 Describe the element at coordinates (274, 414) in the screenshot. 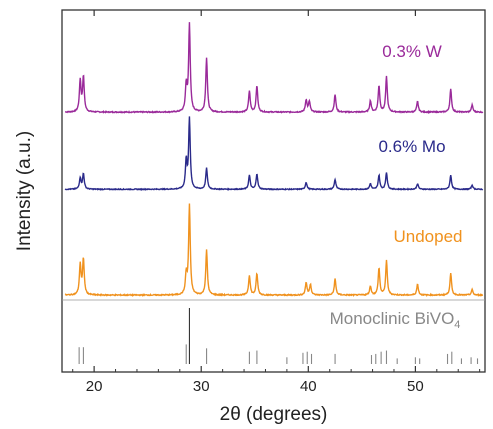

I see `x-axis-title: 2θ (degrees)` at that location.